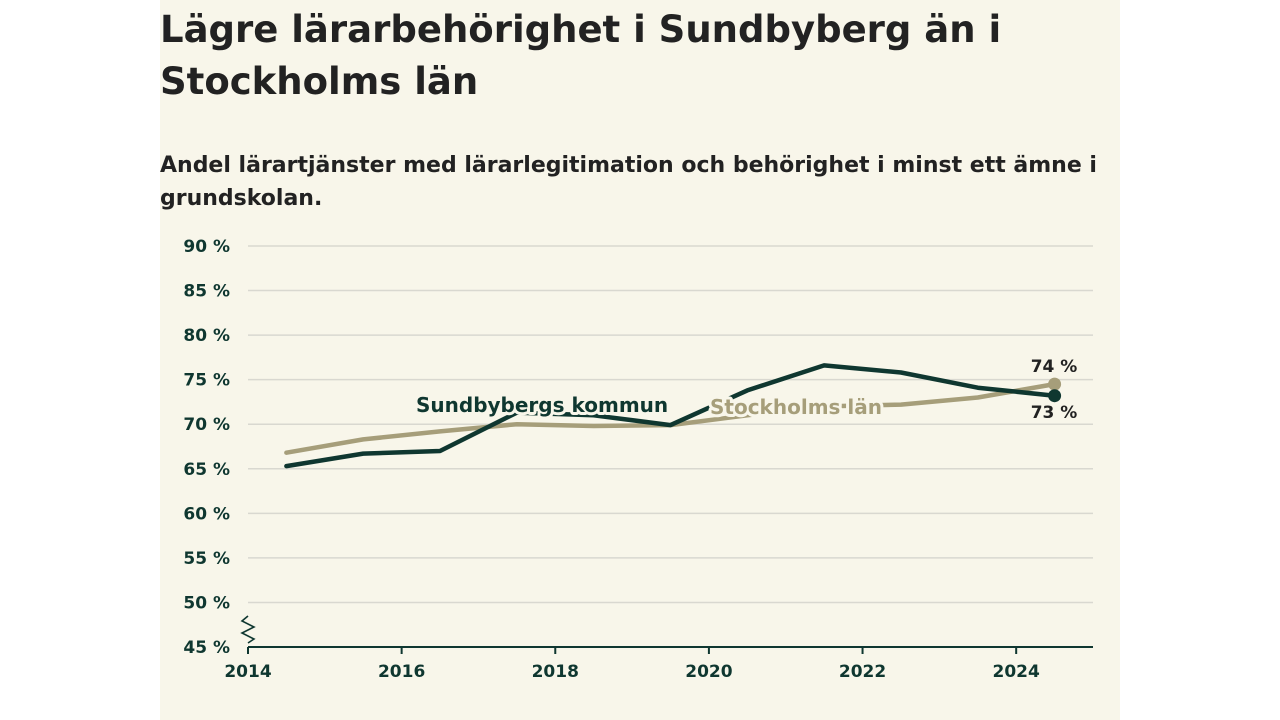  I want to click on x-tick-label: 2020, so click(708, 672).